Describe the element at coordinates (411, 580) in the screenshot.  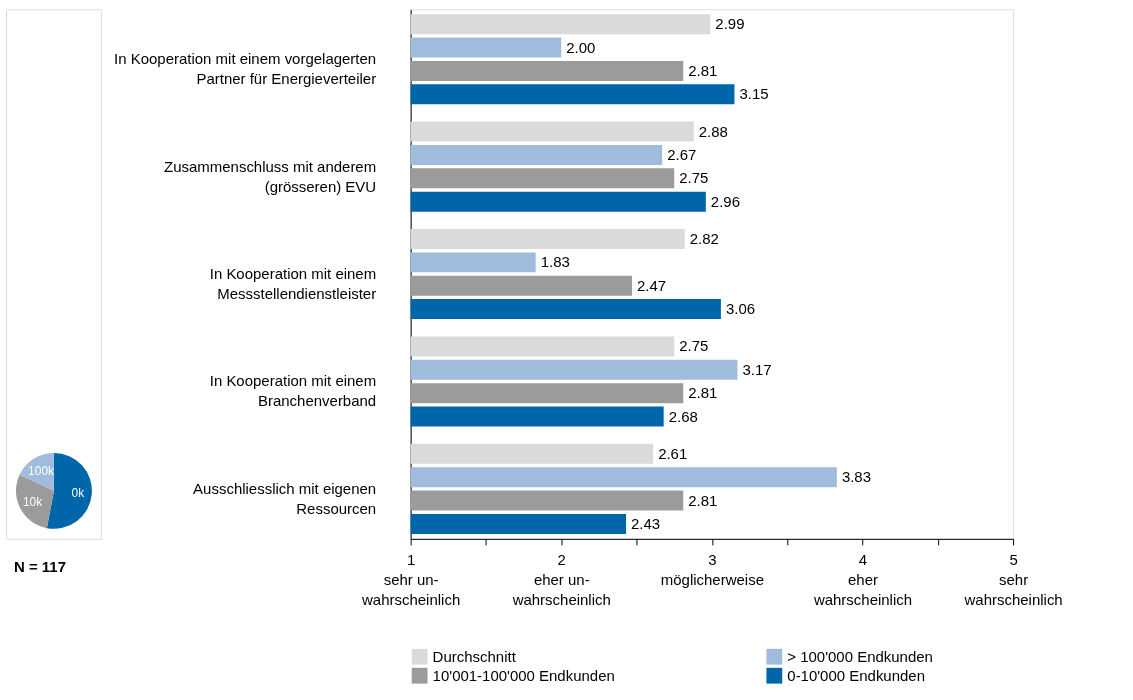
I see `x-tick-label: 1 sehr un- wahrscheinlich` at that location.